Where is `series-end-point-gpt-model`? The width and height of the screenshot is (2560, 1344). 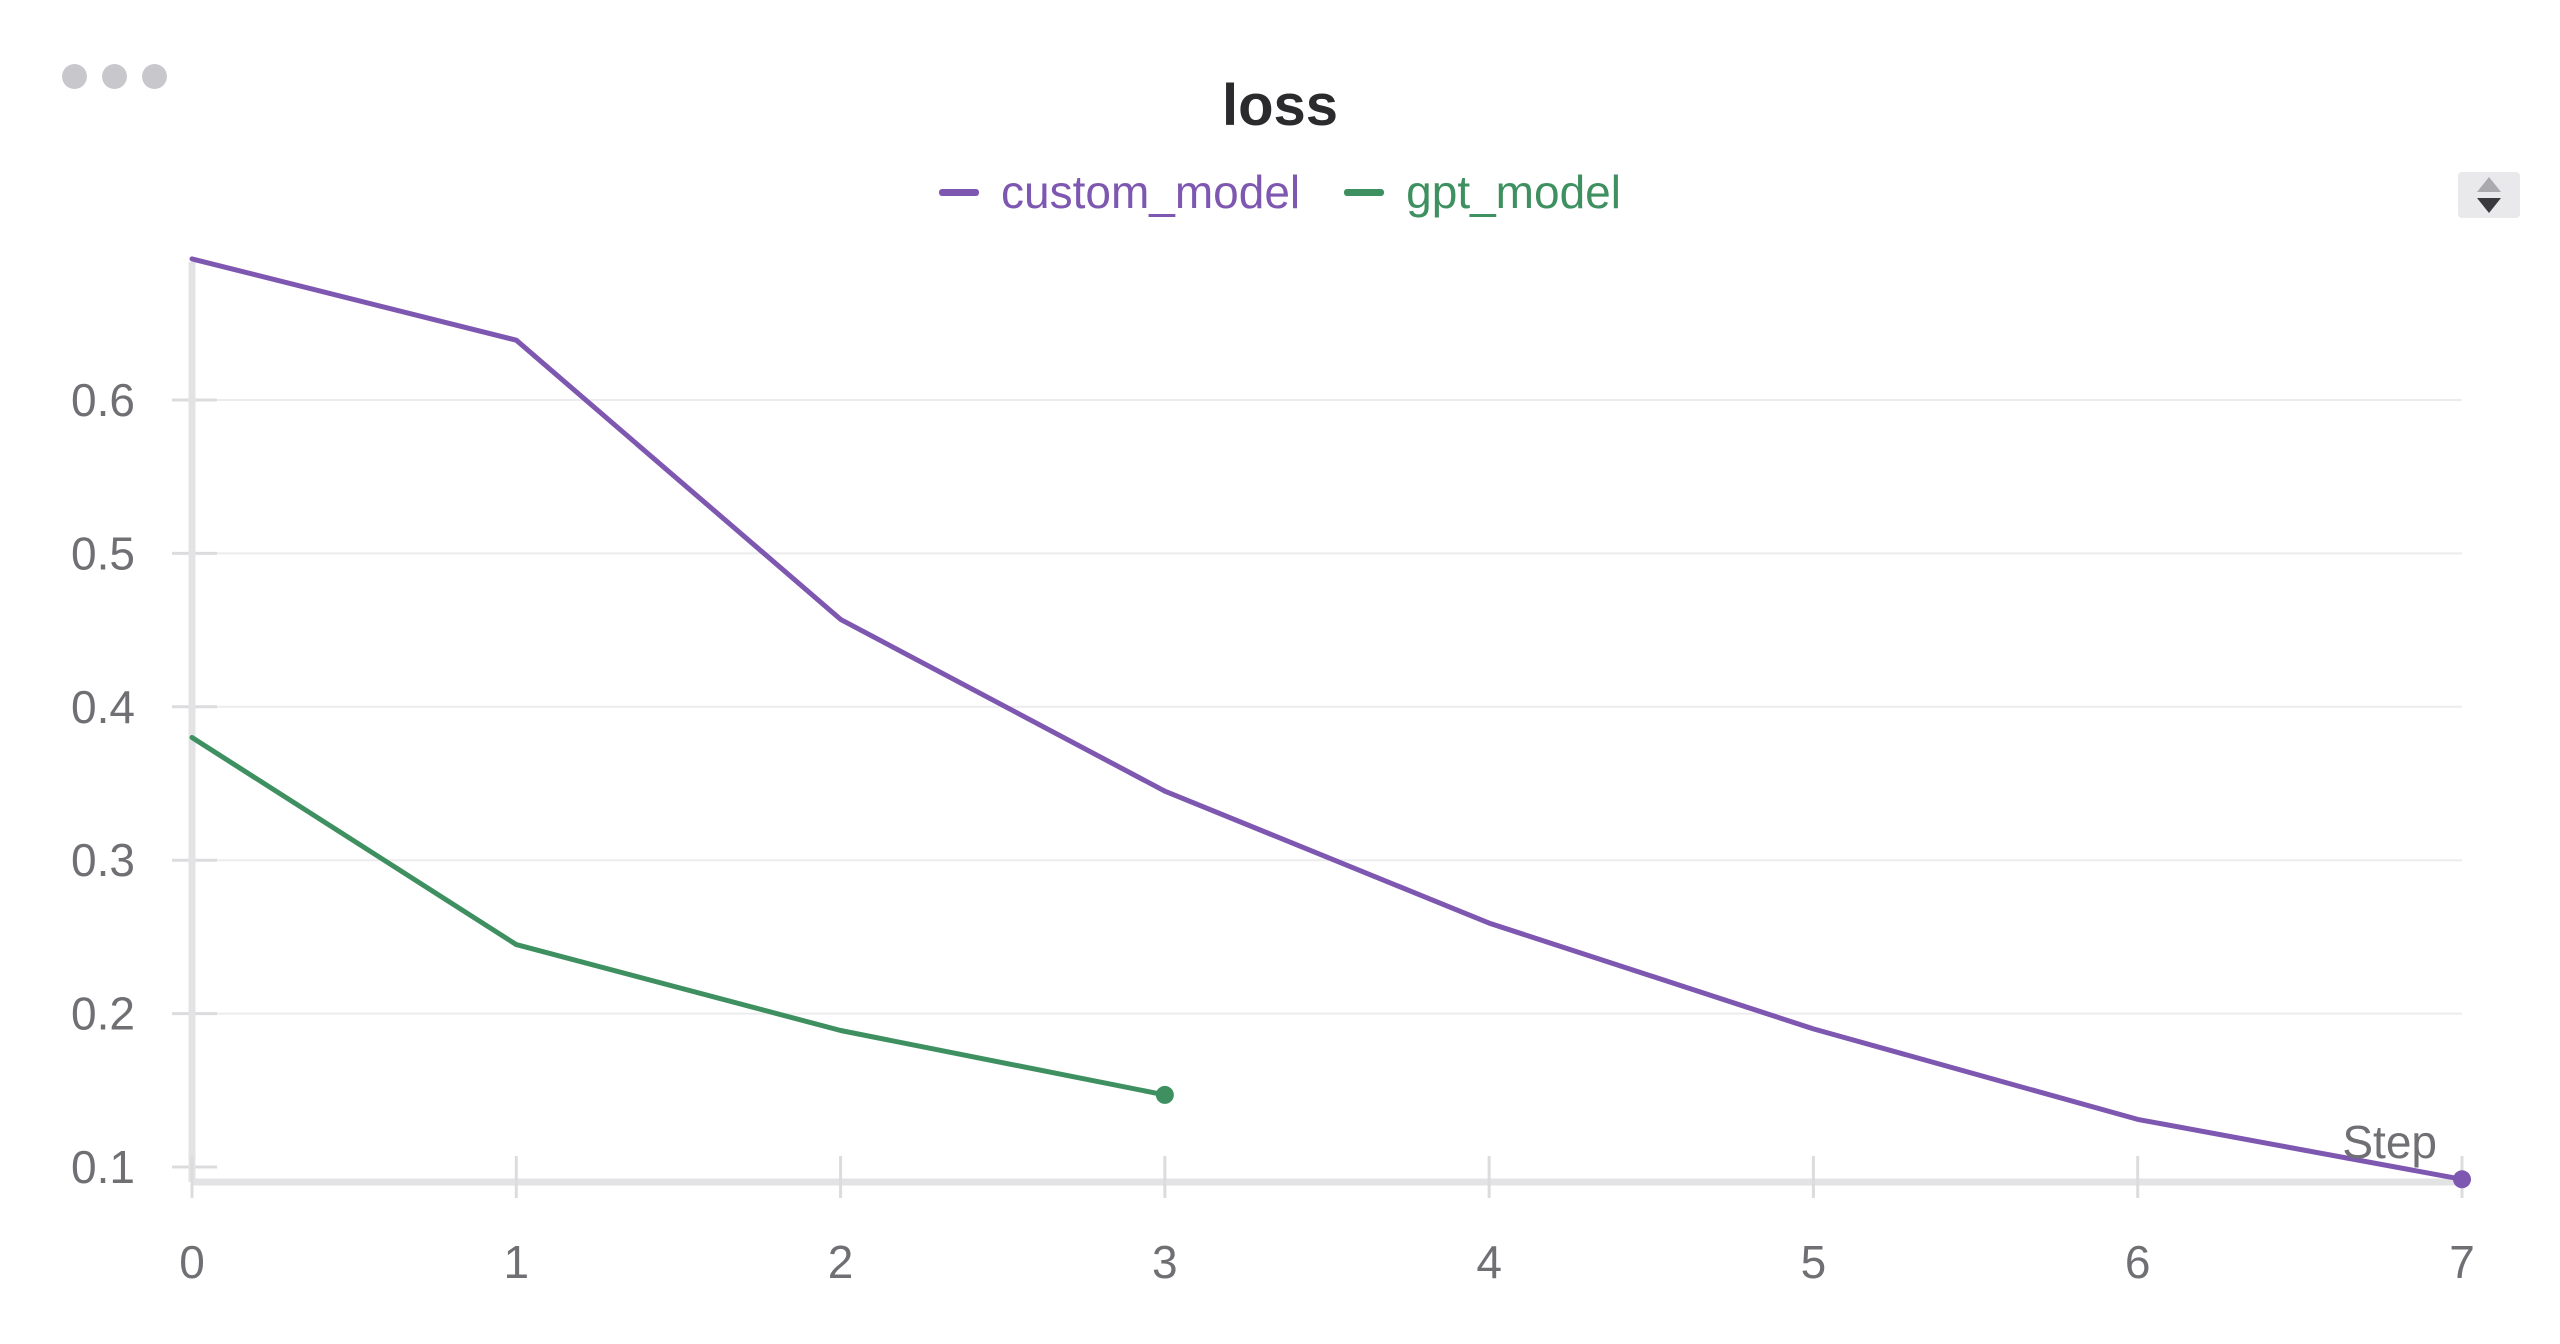
series-end-point-gpt-model is located at coordinates (1164, 1094).